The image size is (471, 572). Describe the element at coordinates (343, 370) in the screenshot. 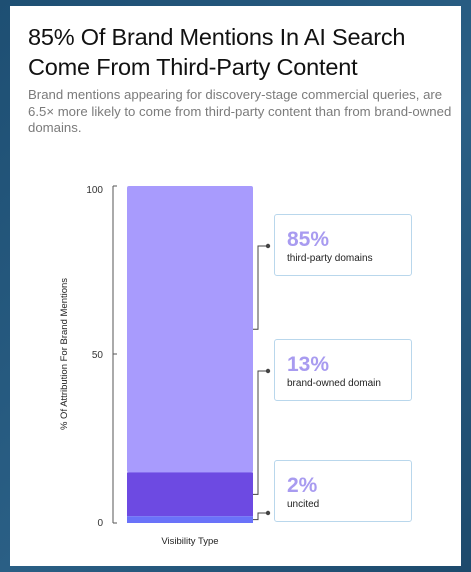

I see `callout-brand-owned: 13% brand-owned domain` at that location.